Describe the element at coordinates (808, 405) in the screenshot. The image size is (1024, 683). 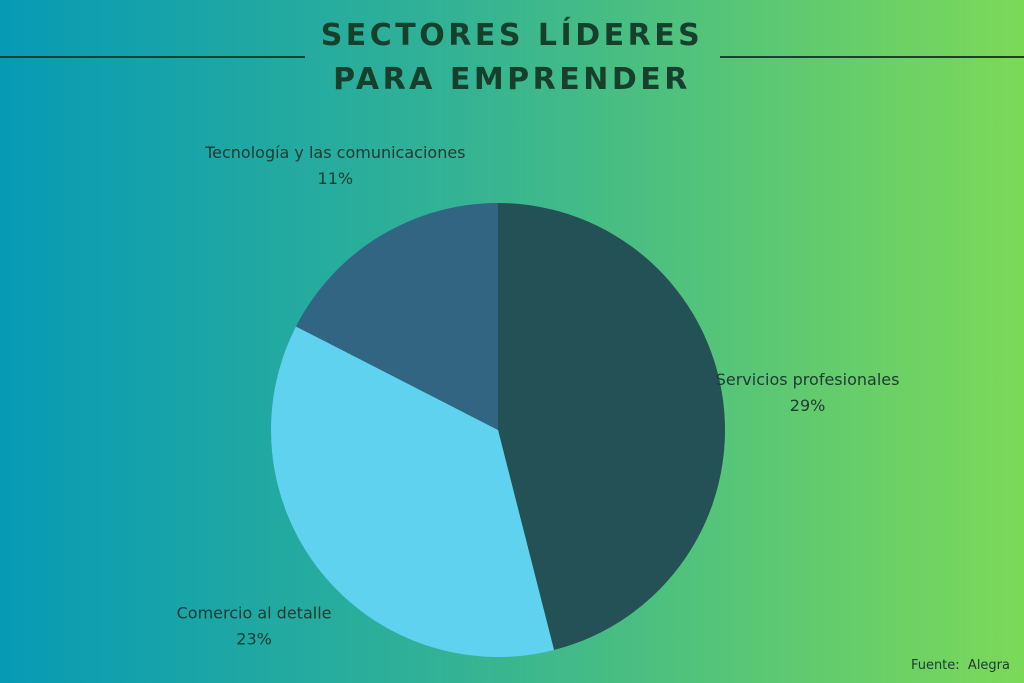
I see `value-label: 29%` at that location.